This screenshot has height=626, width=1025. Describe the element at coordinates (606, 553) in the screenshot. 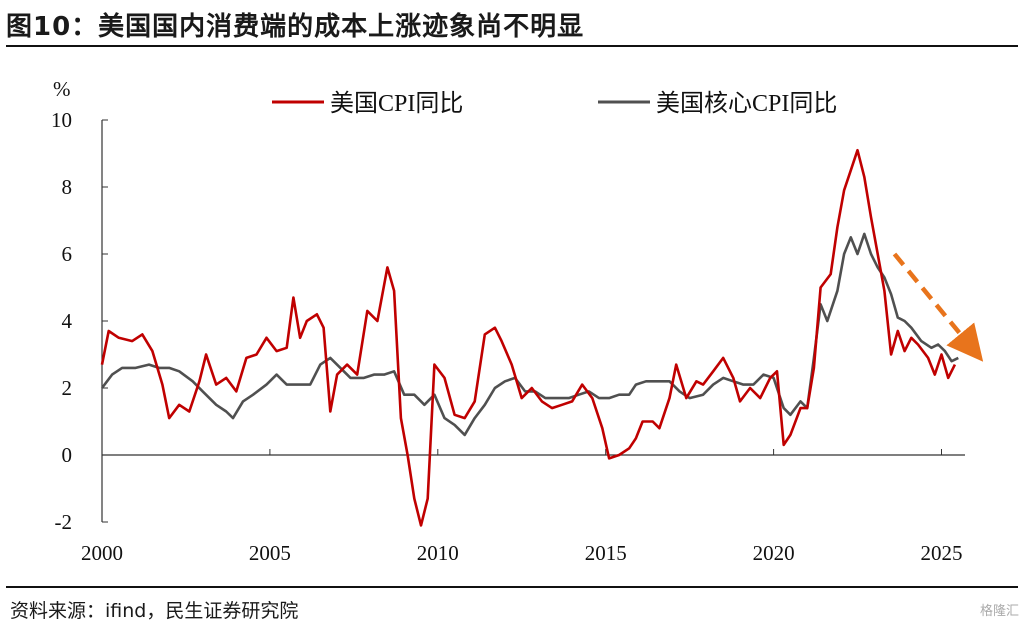

I see `x-tick-label: 2015` at that location.